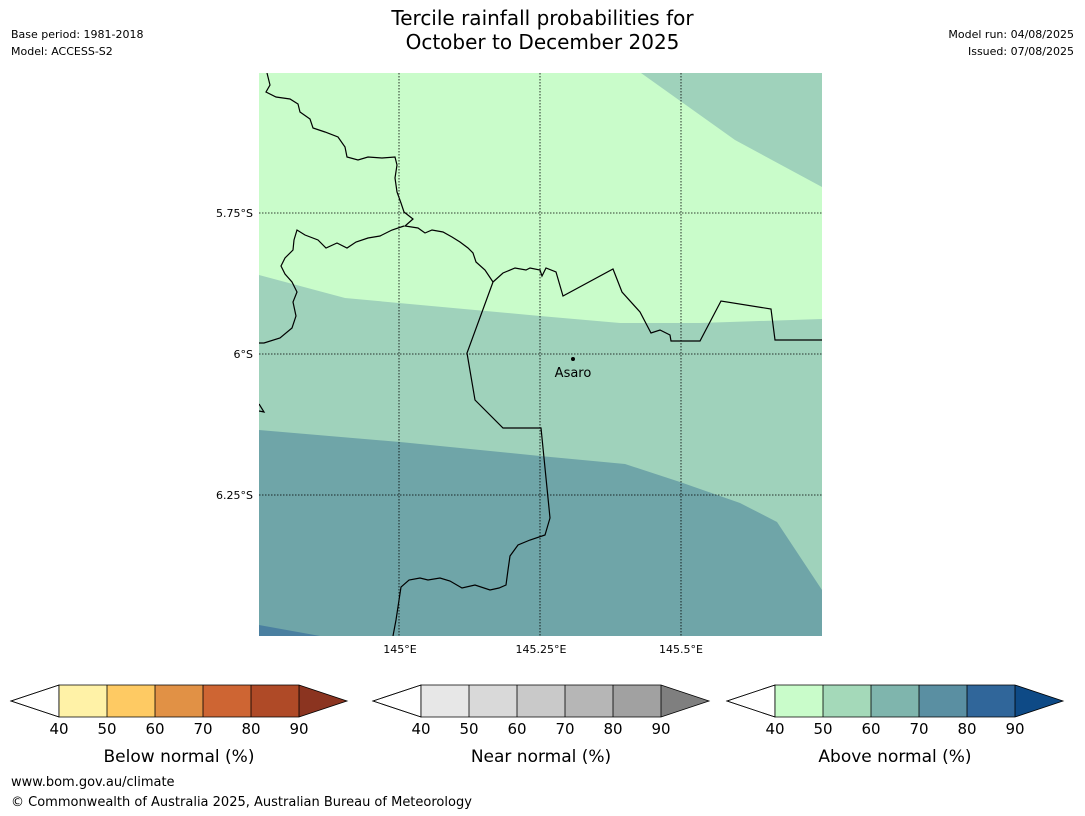 The width and height of the screenshot is (1085, 816). Describe the element at coordinates (894, 757) in the screenshot. I see `colorbar-above-label: Above normal (%)` at that location.